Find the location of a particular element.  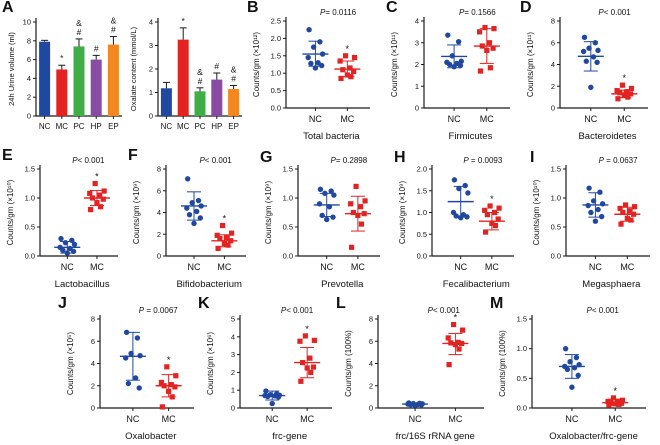

svg-text: P = 0.0093 is located at coordinates (482, 160).